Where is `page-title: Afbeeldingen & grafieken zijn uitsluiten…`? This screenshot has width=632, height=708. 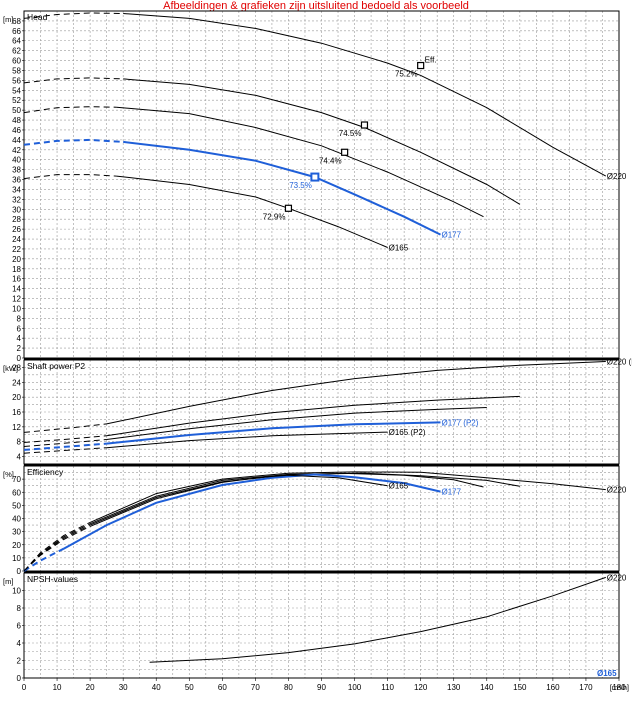
page-title: Afbeeldingen & grafieken zijn uitsluiten… is located at coordinates (316, 6).